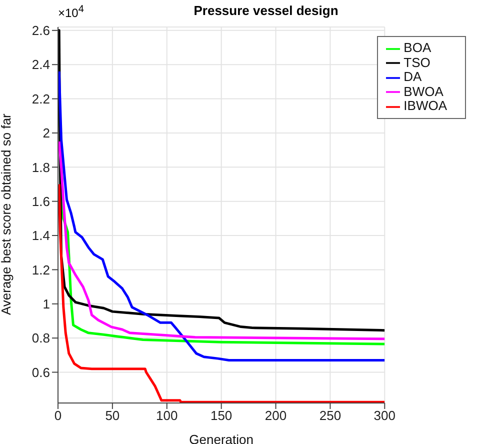  I want to click on x-tick-label: 200, so click(275, 416).